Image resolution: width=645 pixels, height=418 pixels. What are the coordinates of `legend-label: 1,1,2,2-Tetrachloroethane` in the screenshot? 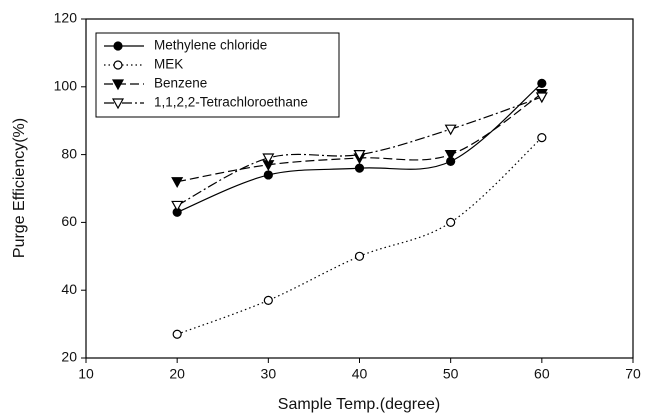 It's located at (231, 102).